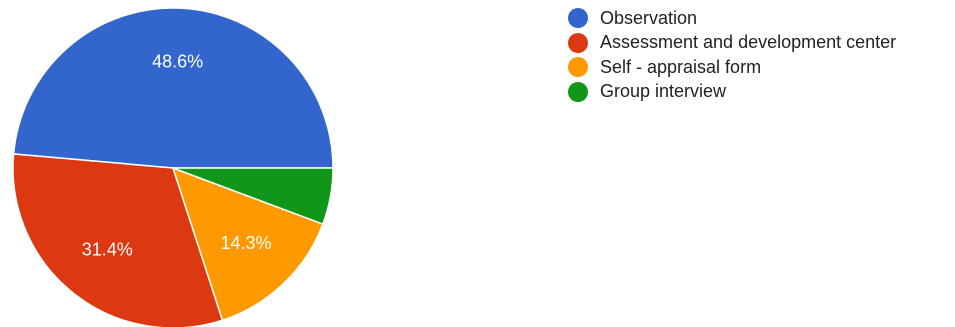 The width and height of the screenshot is (955, 327). What do you see at coordinates (649, 17) in the screenshot?
I see `legend-label-observation: Observation` at bounding box center [649, 17].